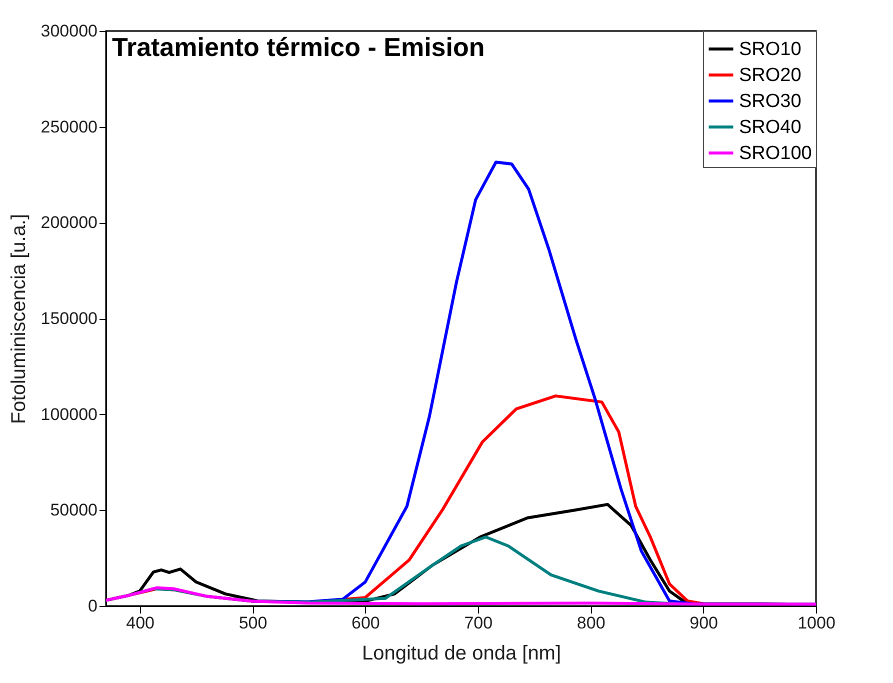 The width and height of the screenshot is (893, 683). What do you see at coordinates (770, 101) in the screenshot?
I see `legend-label: SRO30` at bounding box center [770, 101].